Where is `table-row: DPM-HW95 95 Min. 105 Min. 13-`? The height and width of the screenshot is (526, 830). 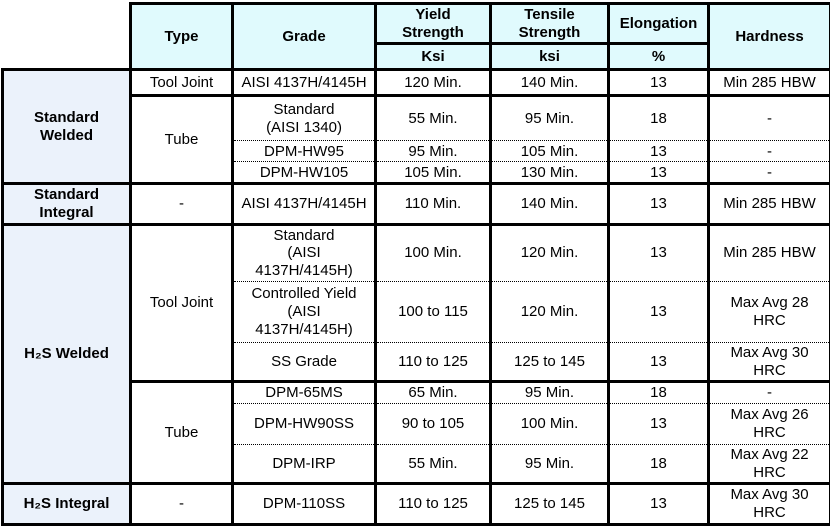 table-row: DPM-HW95 95 Min. 105 Min. 13- is located at coordinates (416, 151).